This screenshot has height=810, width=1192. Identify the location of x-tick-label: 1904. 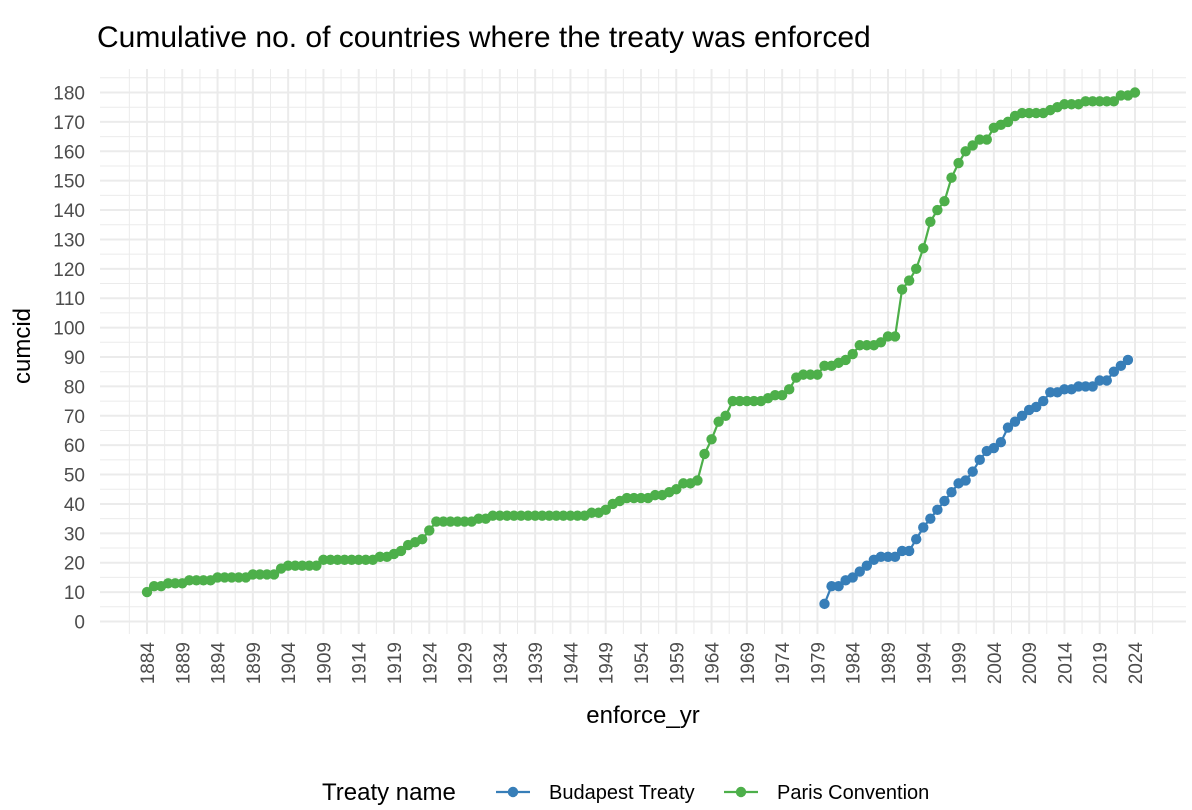
(289, 663).